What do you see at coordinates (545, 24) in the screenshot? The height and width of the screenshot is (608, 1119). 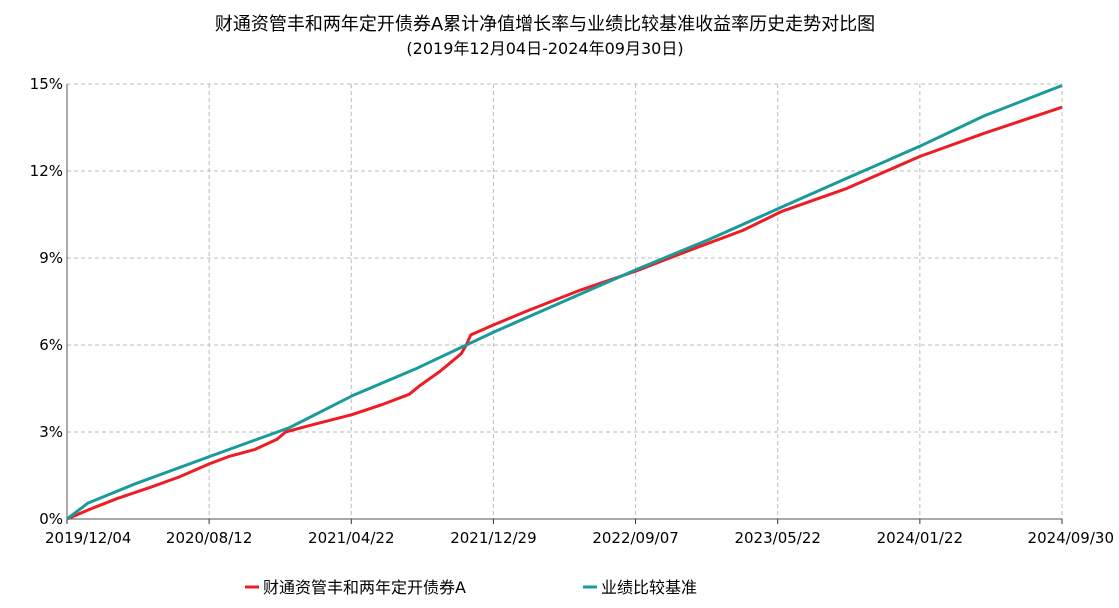 I see `chart-title: 财通资管丰和两年定开债券A累计净值增长率与业绩比较基准收益率历史走势对比图` at bounding box center [545, 24].